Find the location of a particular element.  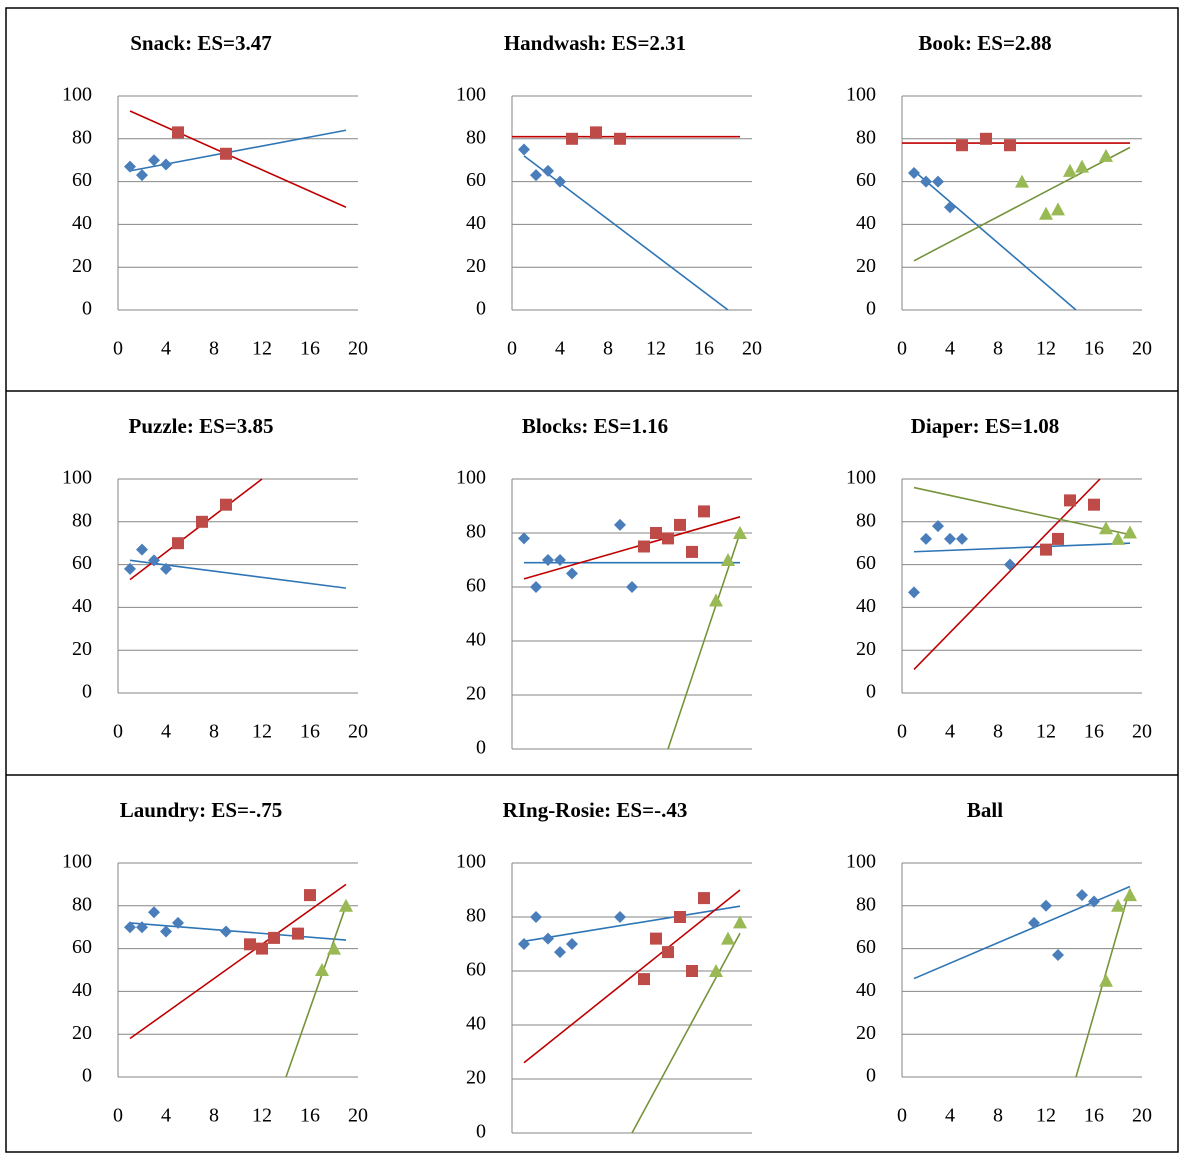

chart-title: Laundry: ES=-.75 is located at coordinates (201, 810).